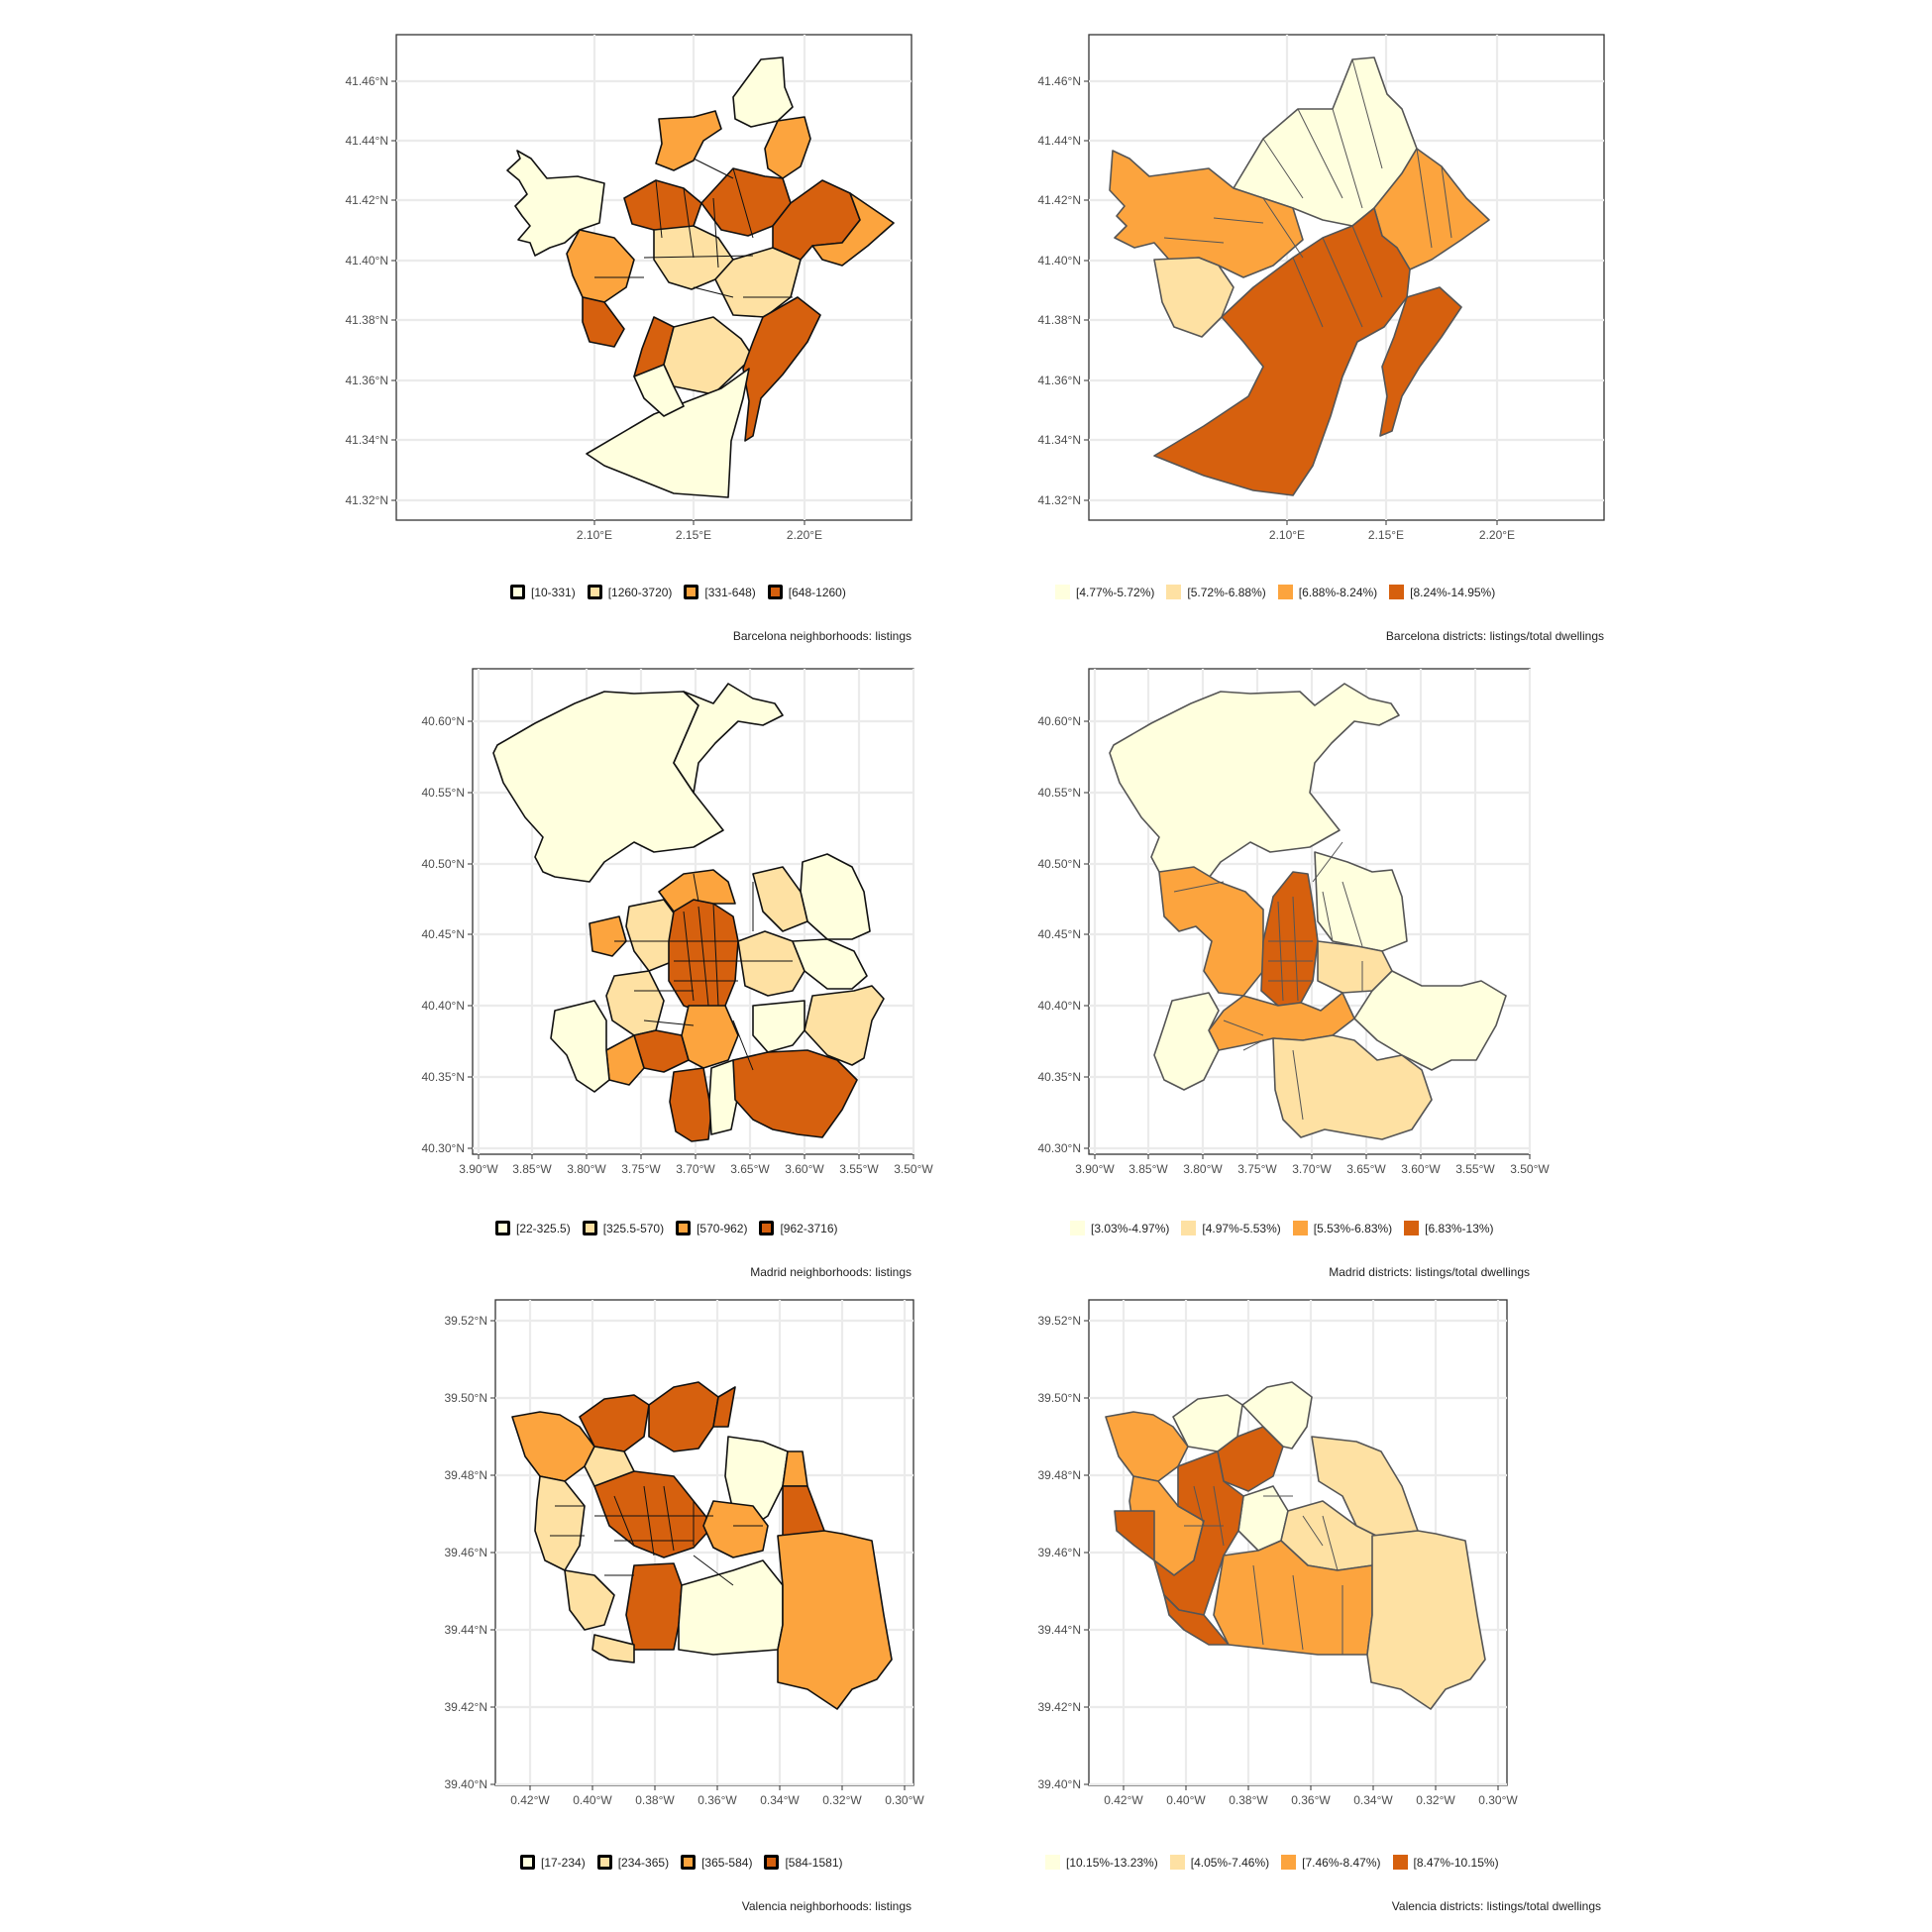 Image resolution: width=1932 pixels, height=1932 pixels. What do you see at coordinates (653, 1514) in the screenshot?
I see `region-center` at bounding box center [653, 1514].